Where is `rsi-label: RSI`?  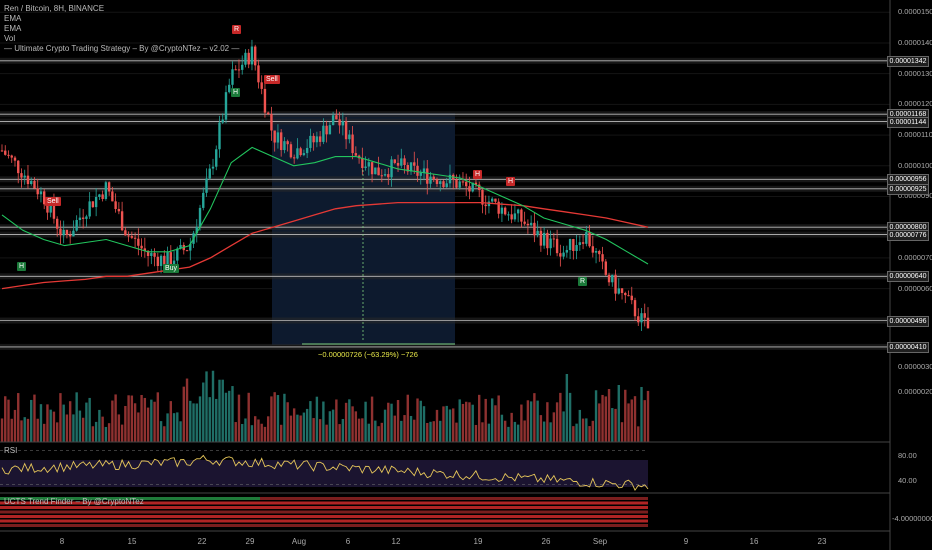
rsi-label: RSI is located at coordinates (11, 450).